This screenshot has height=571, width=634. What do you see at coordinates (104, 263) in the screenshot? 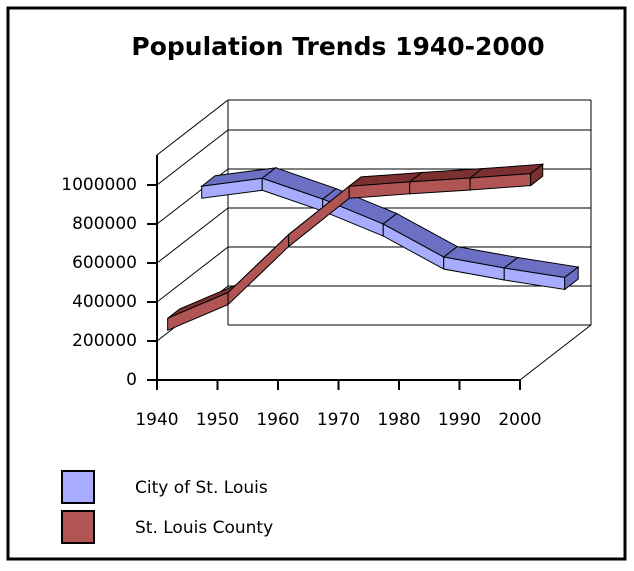
I see `y-tick-label: 600000` at bounding box center [104, 263].